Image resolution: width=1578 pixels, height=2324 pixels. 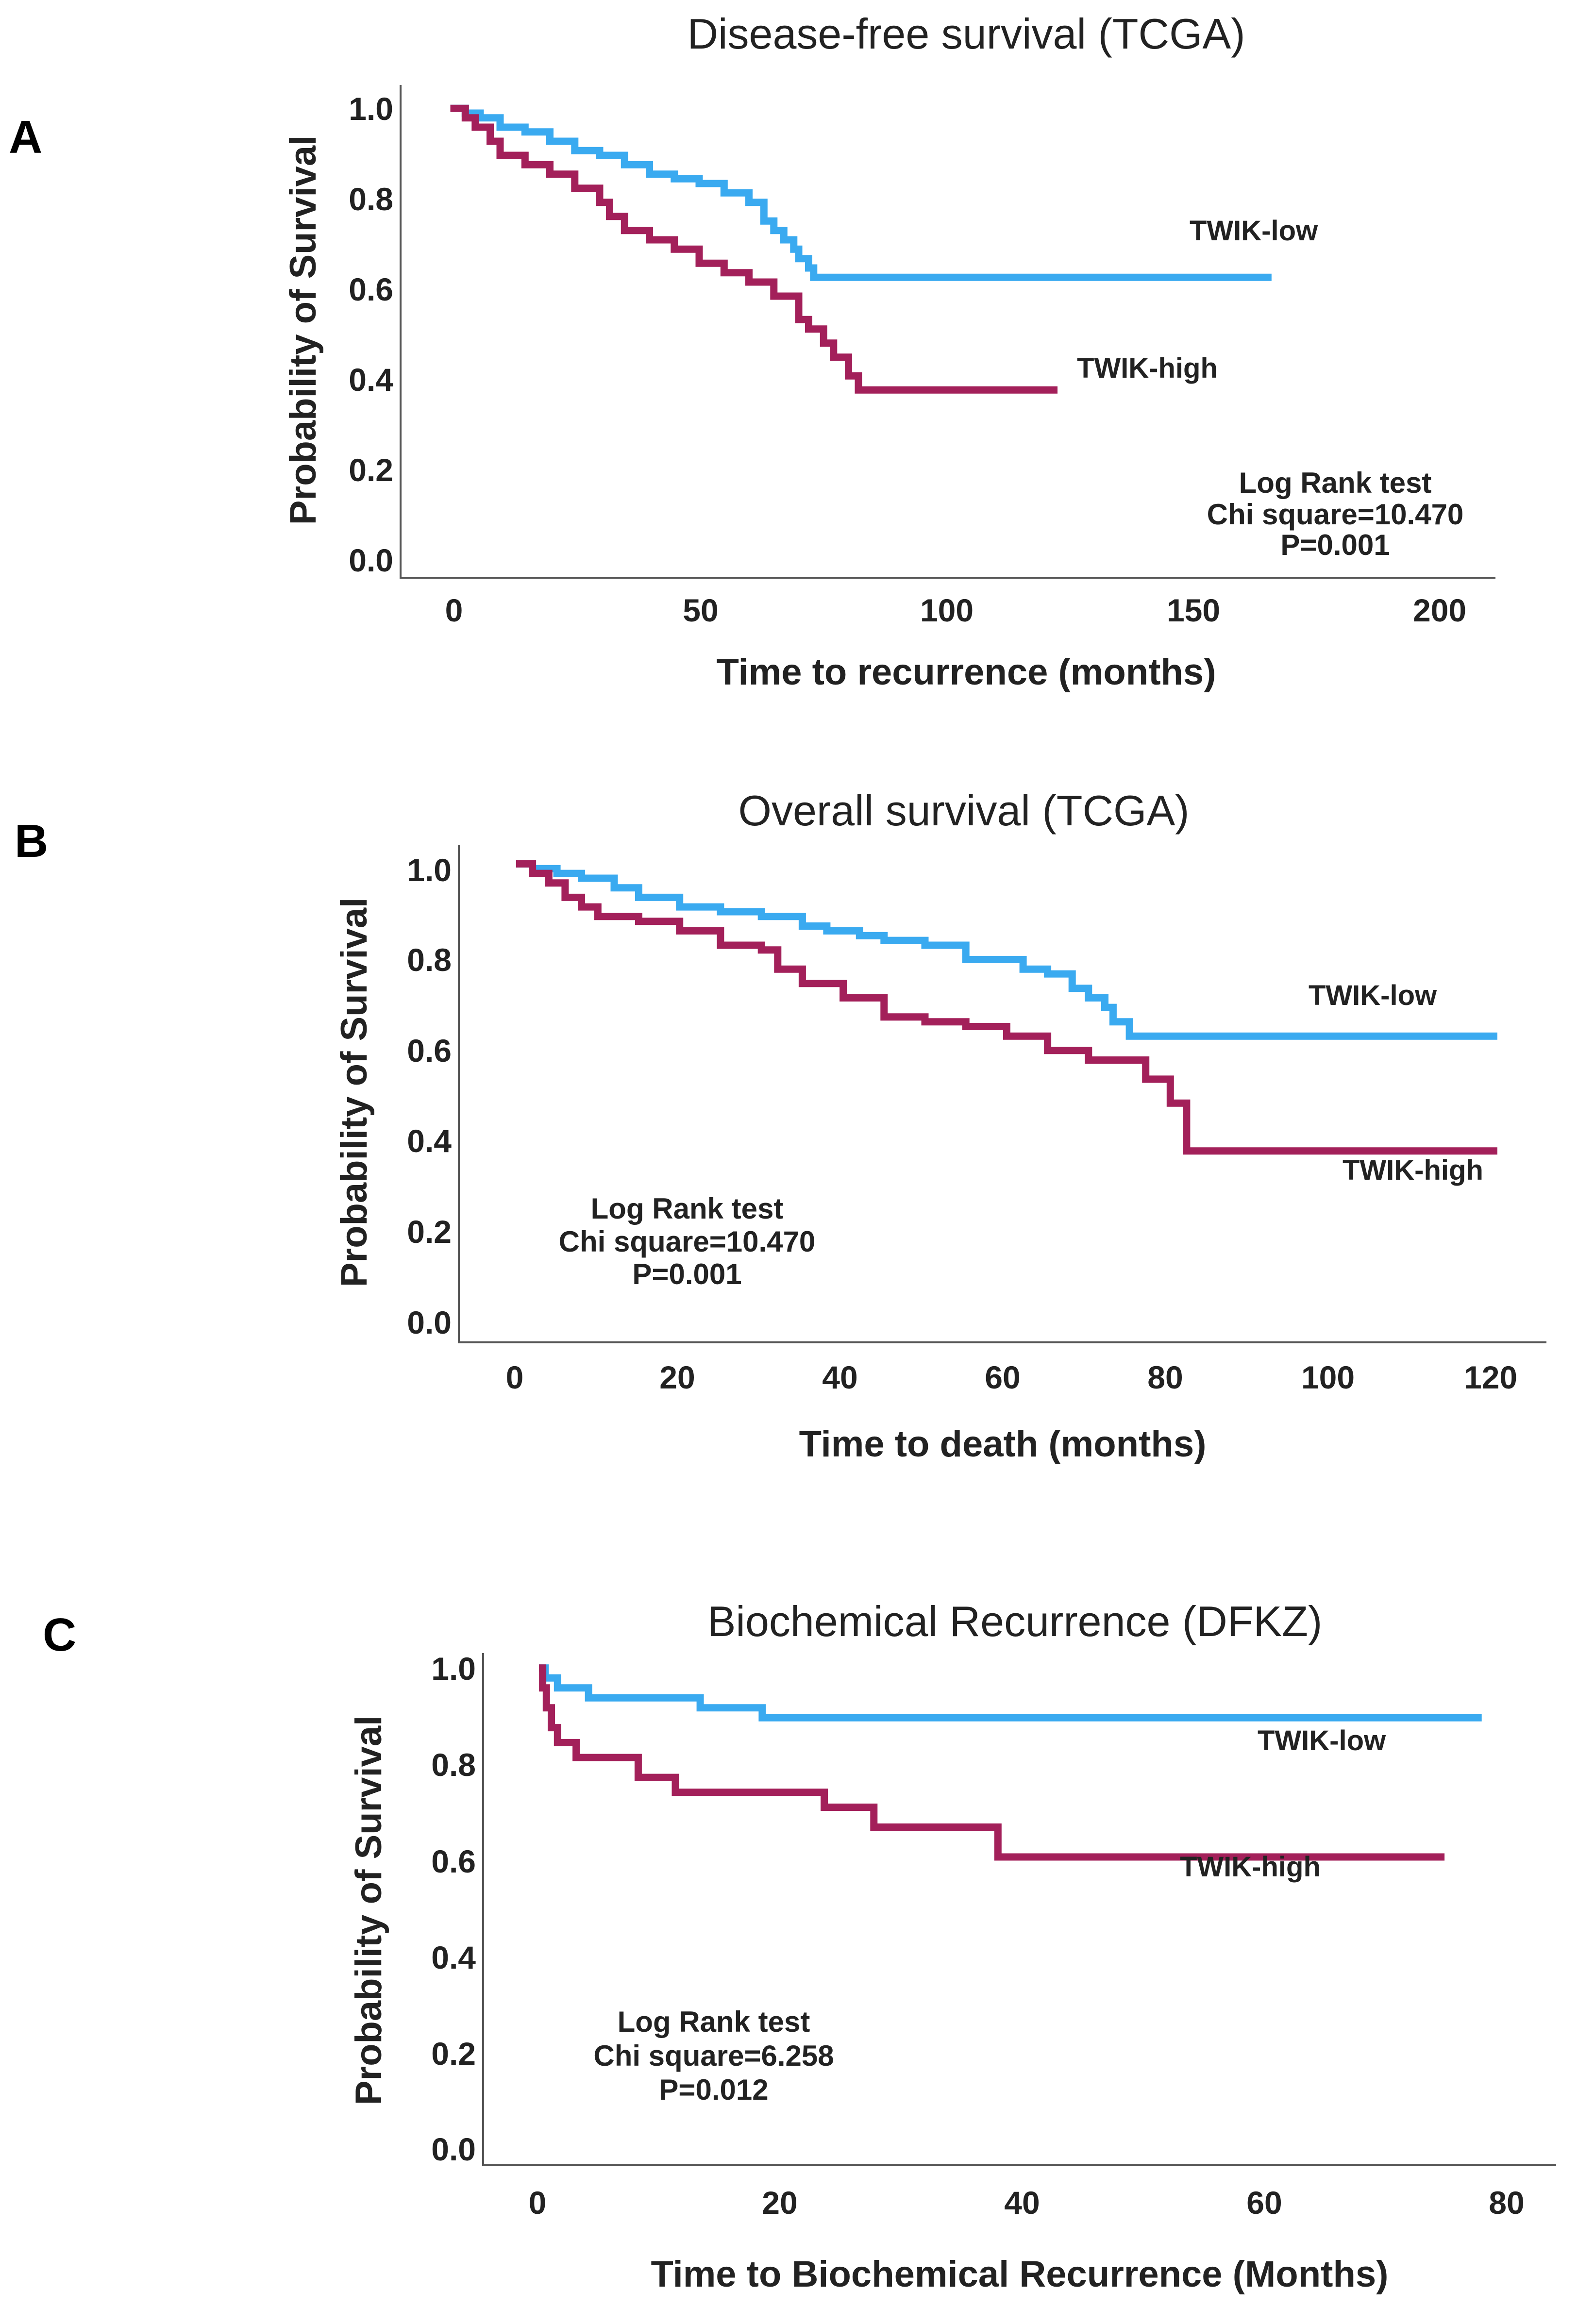 I want to click on km-curve-c-twik-high, so click(x=992, y=1762).